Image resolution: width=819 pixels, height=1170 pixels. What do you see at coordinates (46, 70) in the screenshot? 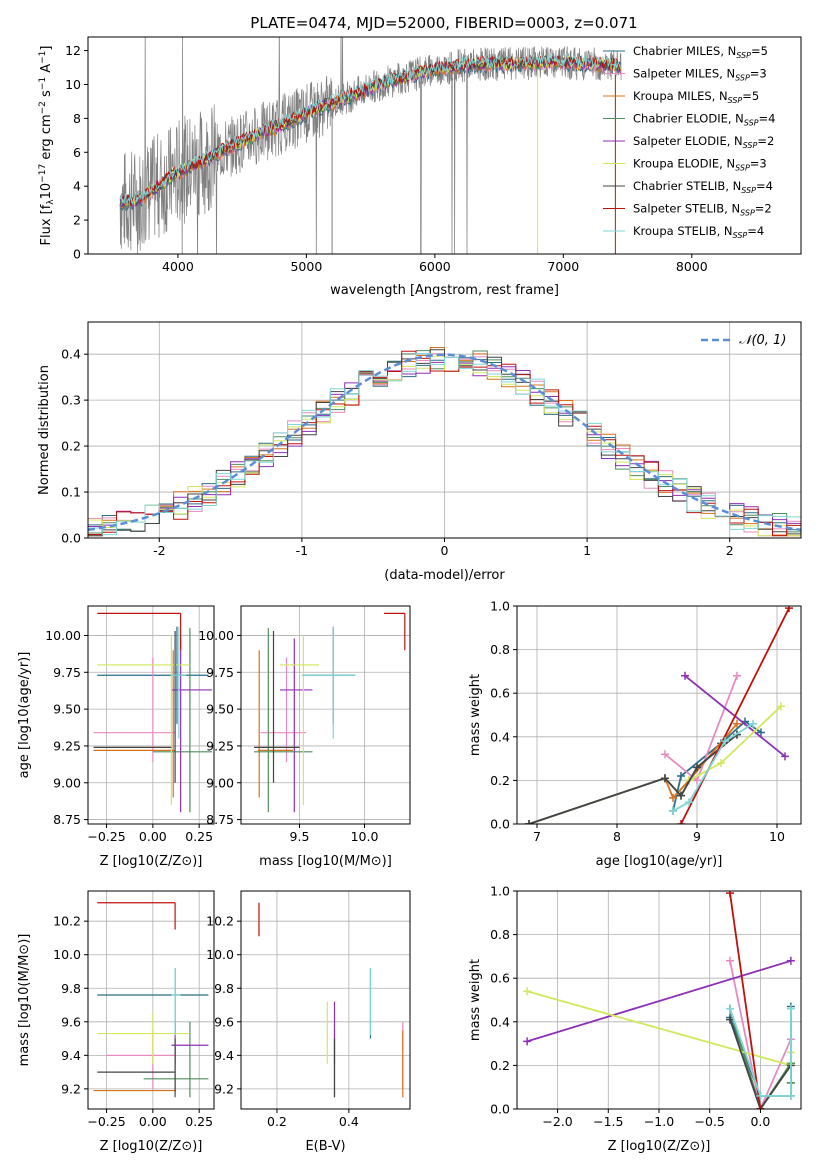
I see `y-axis-label-part: A` at bounding box center [46, 70].